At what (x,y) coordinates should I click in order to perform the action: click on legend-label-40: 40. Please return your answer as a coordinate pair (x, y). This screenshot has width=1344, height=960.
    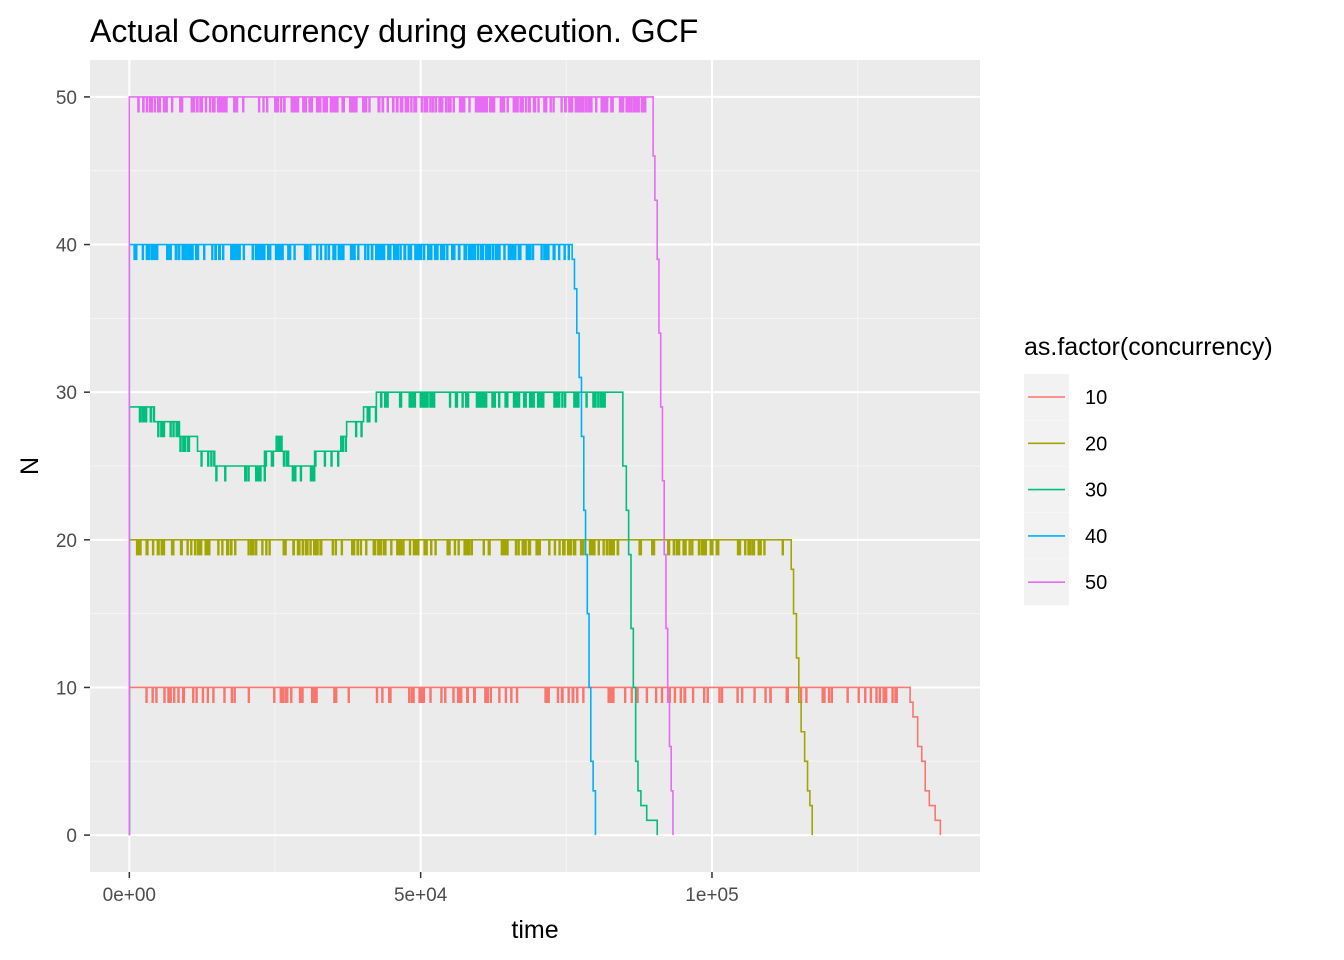
    Looking at the image, I should click on (1096, 537).